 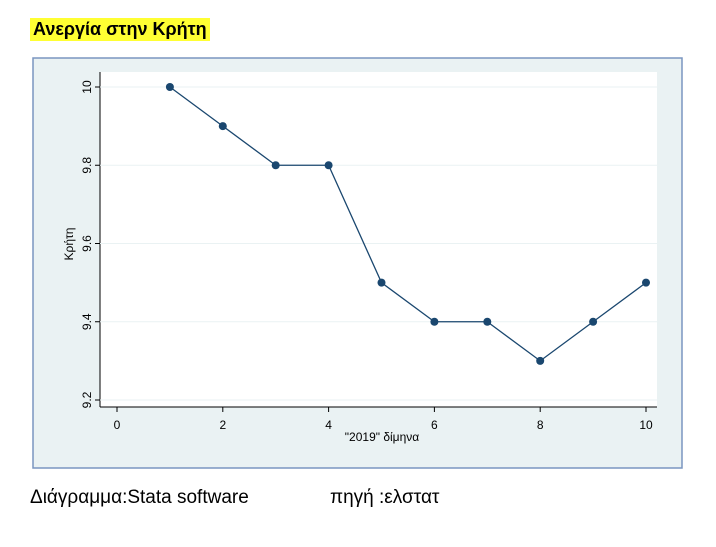 I want to click on y-tick-label: 9.4, so click(x=87, y=321).